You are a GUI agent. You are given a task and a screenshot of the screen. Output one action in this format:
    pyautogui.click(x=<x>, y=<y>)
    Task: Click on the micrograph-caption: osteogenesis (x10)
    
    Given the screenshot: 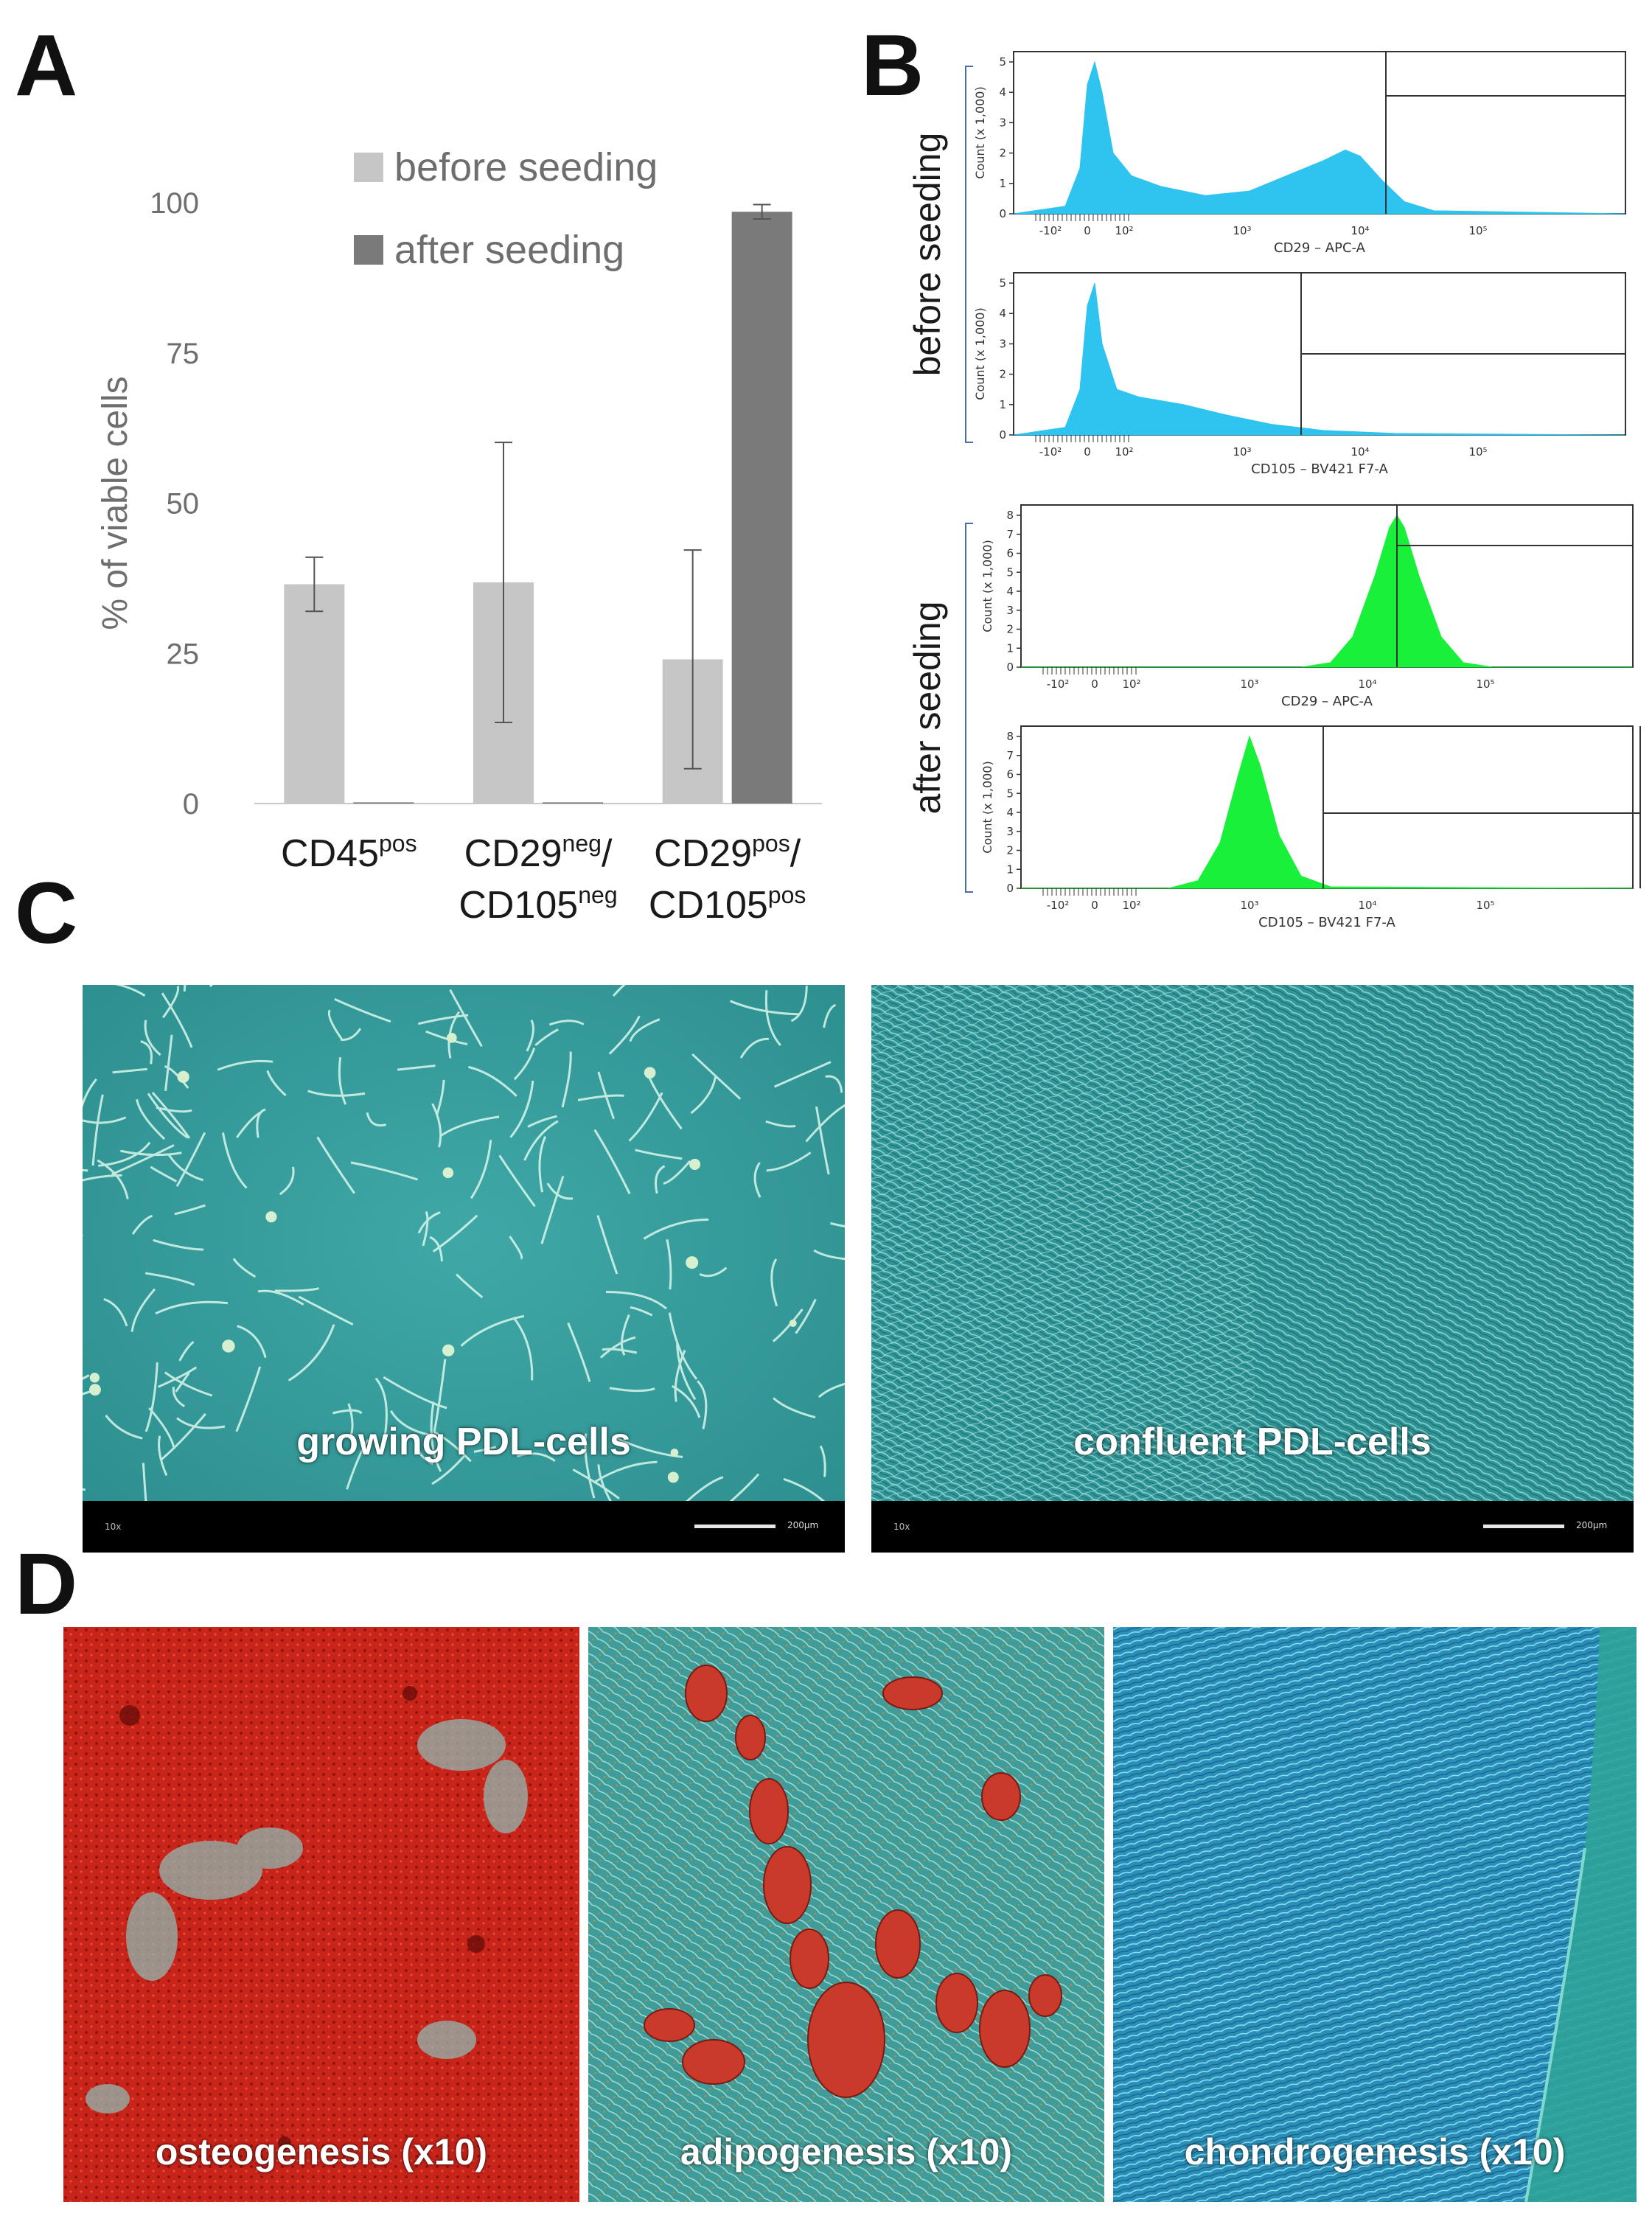 What is the action you would take?
    pyautogui.click(x=321, y=2152)
    